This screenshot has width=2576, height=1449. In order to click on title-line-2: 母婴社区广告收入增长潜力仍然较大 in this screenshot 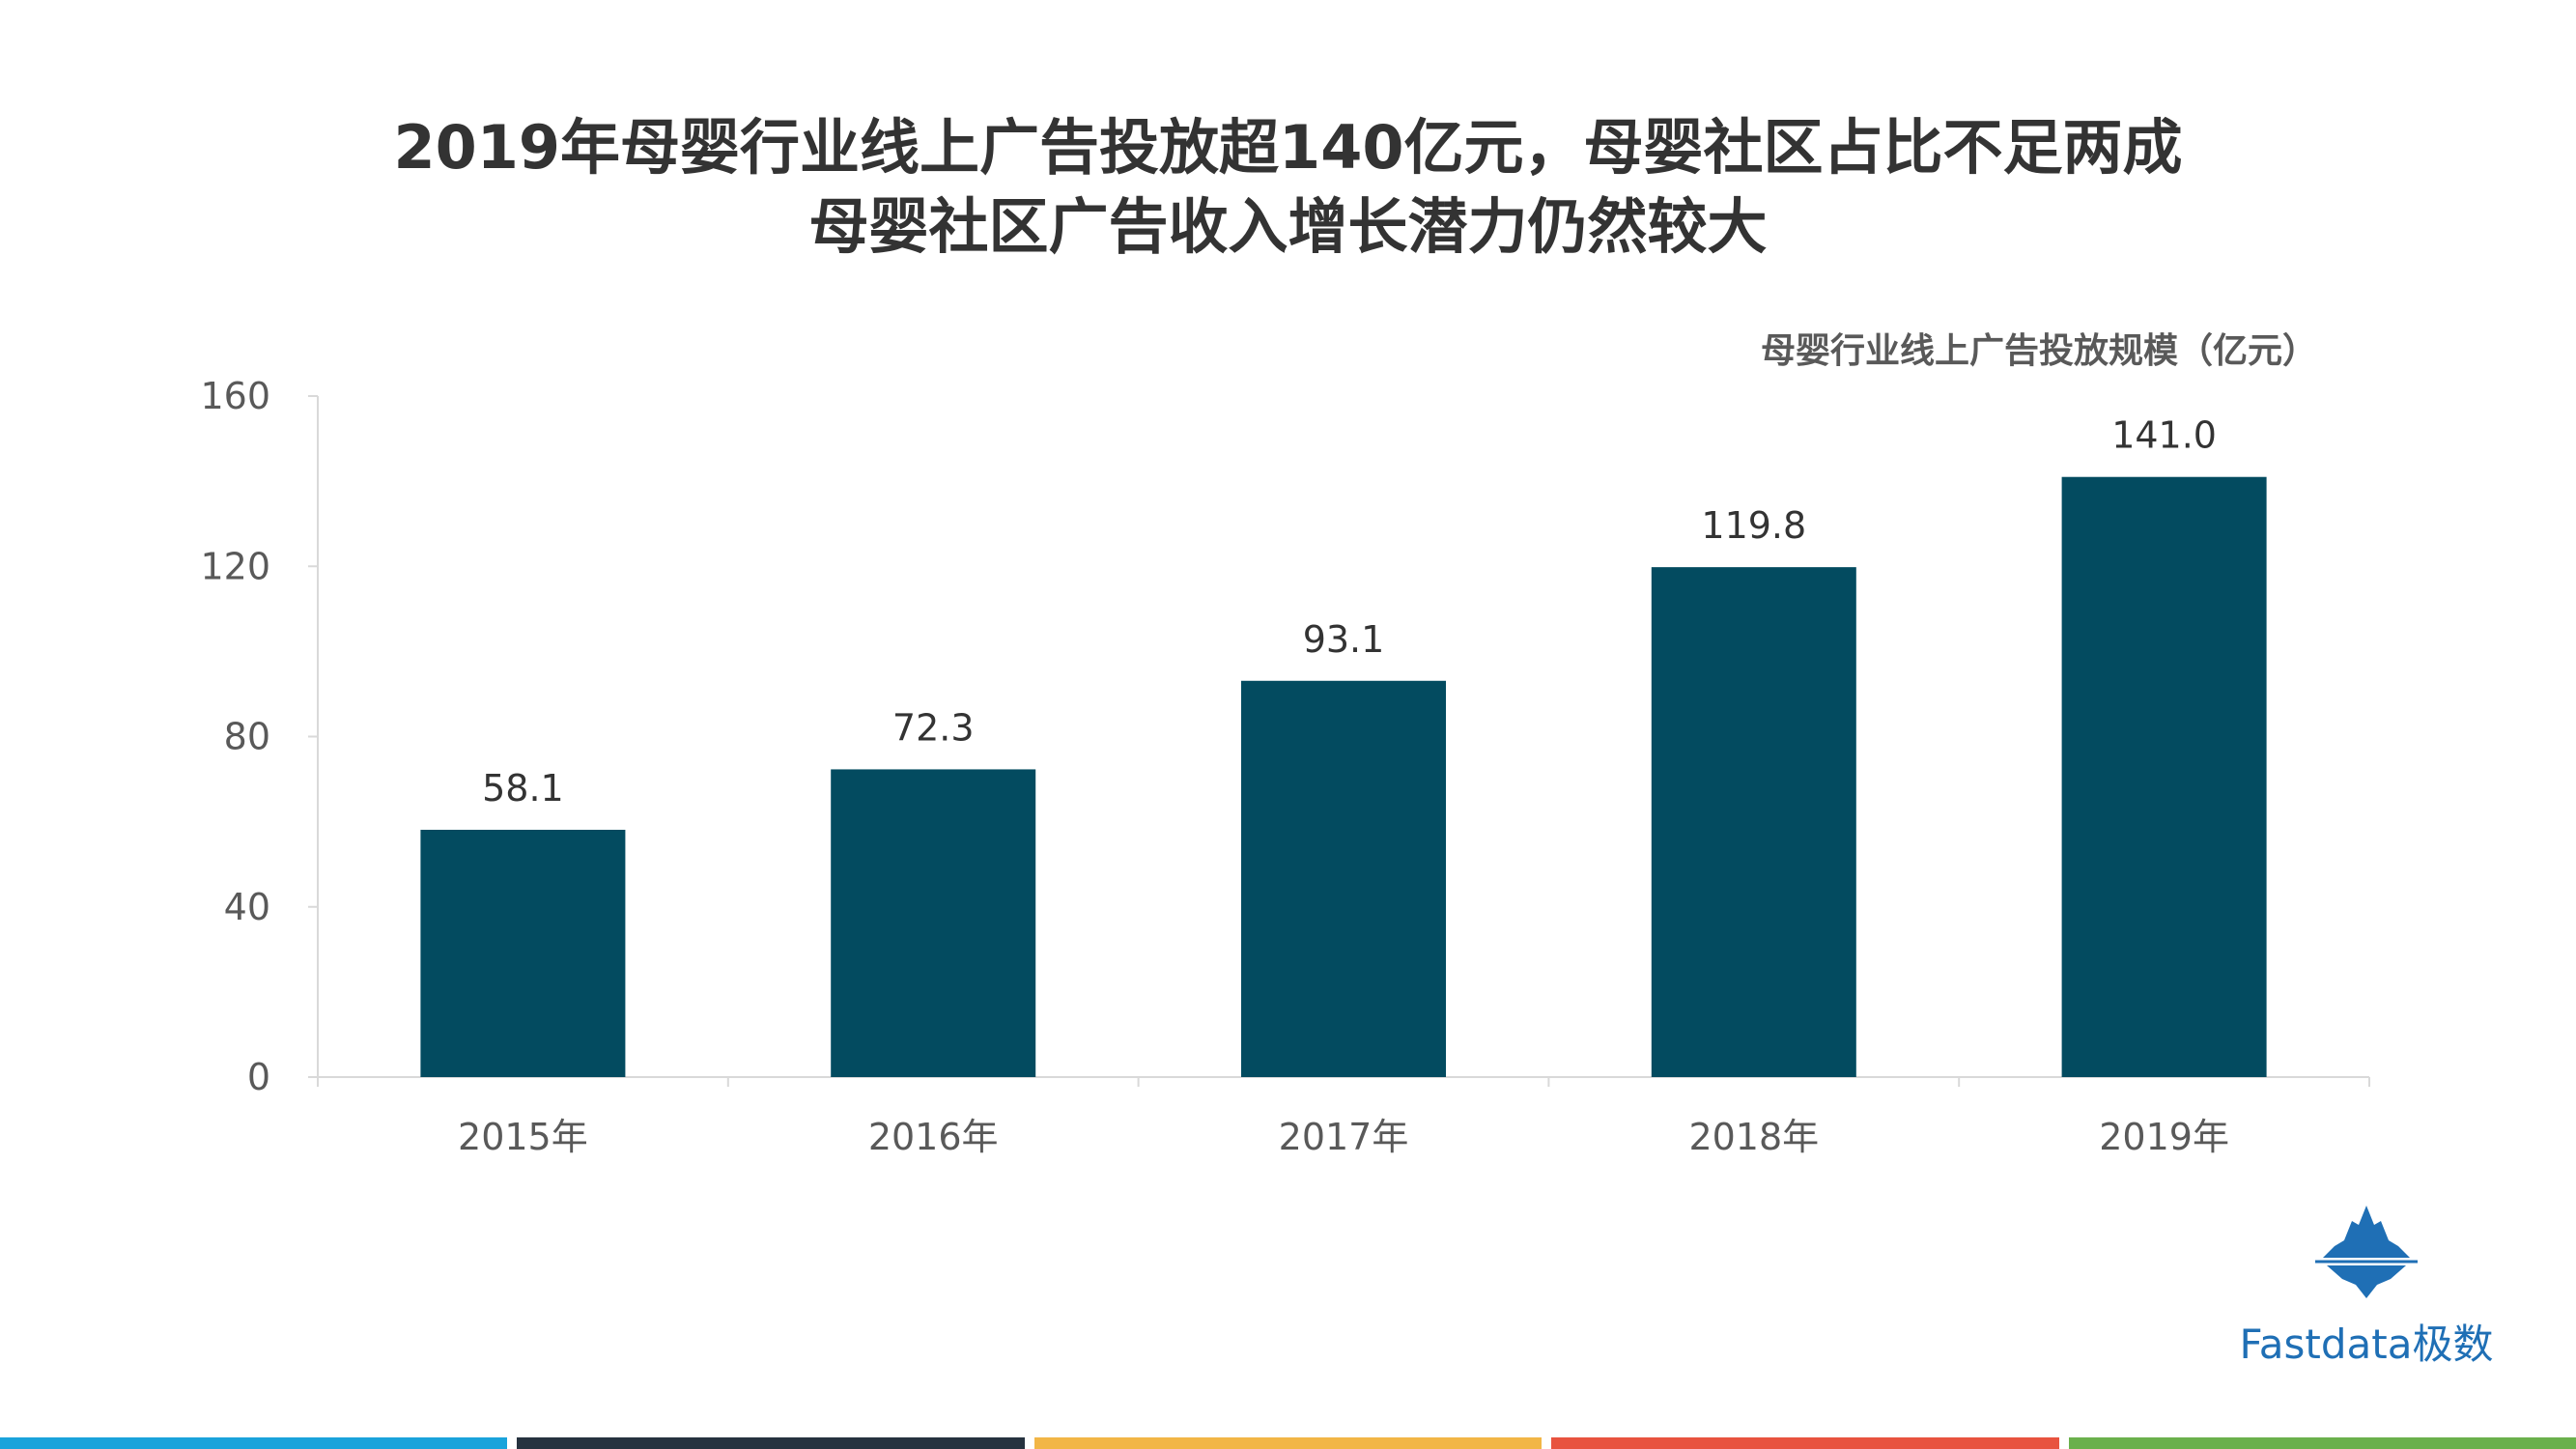, I will do `click(1288, 226)`.